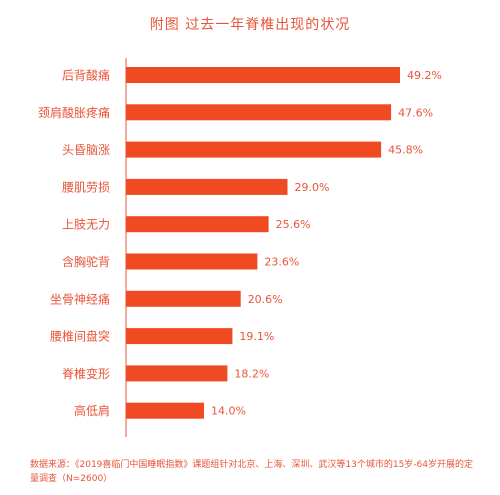  What do you see at coordinates (92, 410) in the screenshot?
I see `category-label: 高低肩` at bounding box center [92, 410].